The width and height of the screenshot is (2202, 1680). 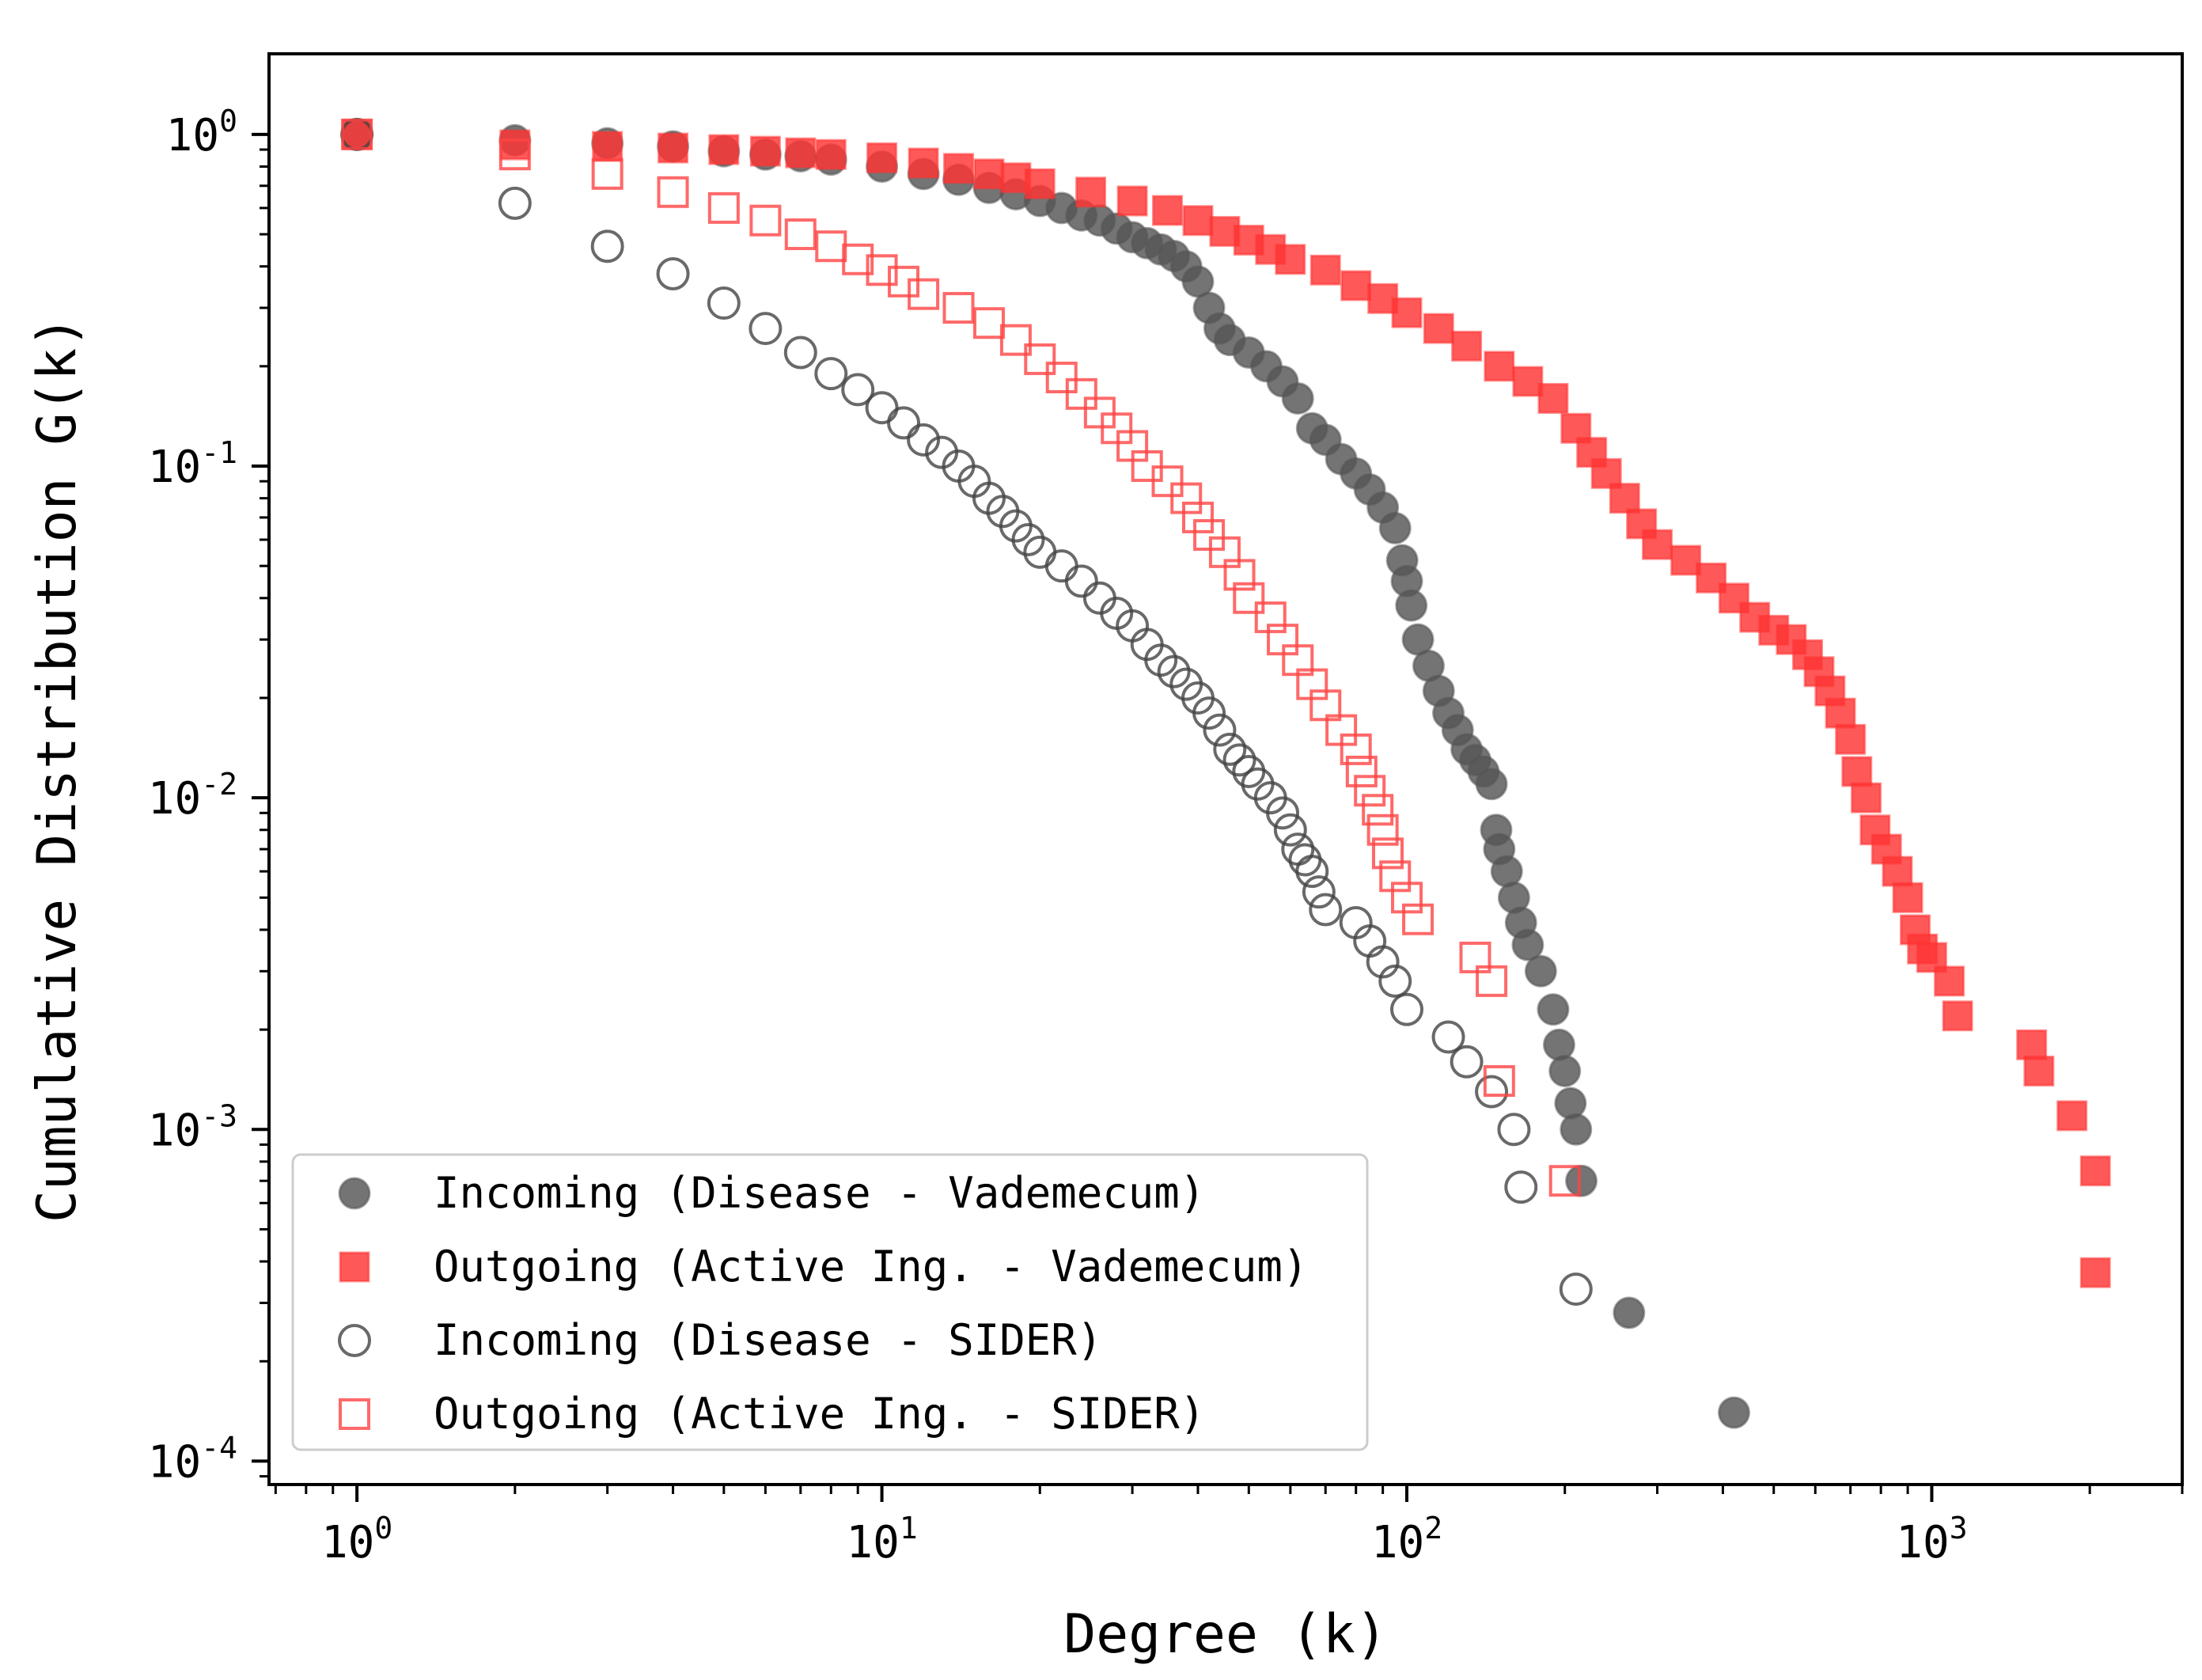 What do you see at coordinates (819, 1414) in the screenshot?
I see `legend-label: Outgoing (Active Ing. - SIDER)` at bounding box center [819, 1414].